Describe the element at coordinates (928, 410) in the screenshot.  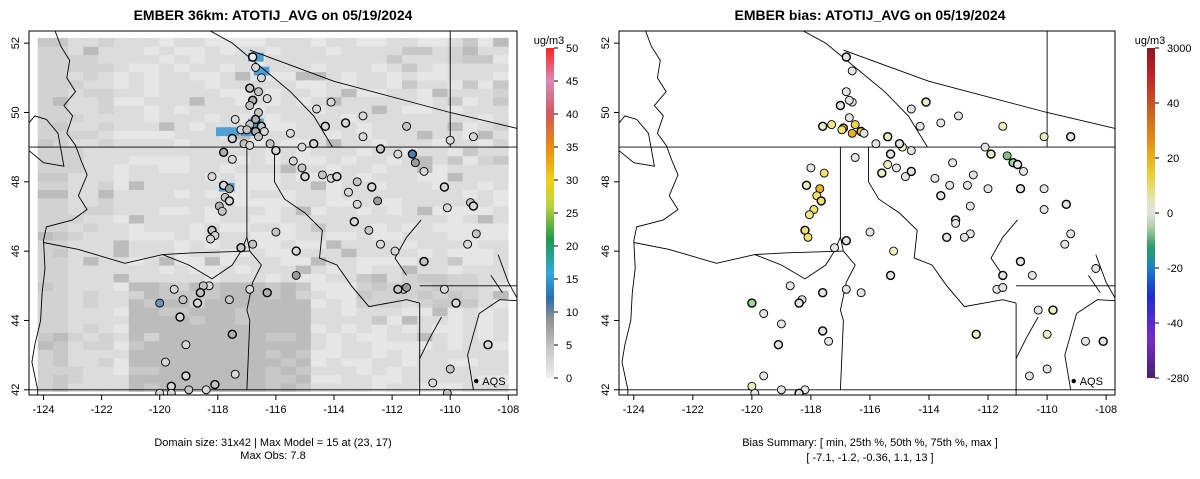
I see `x-tick-label: -114` at that location.